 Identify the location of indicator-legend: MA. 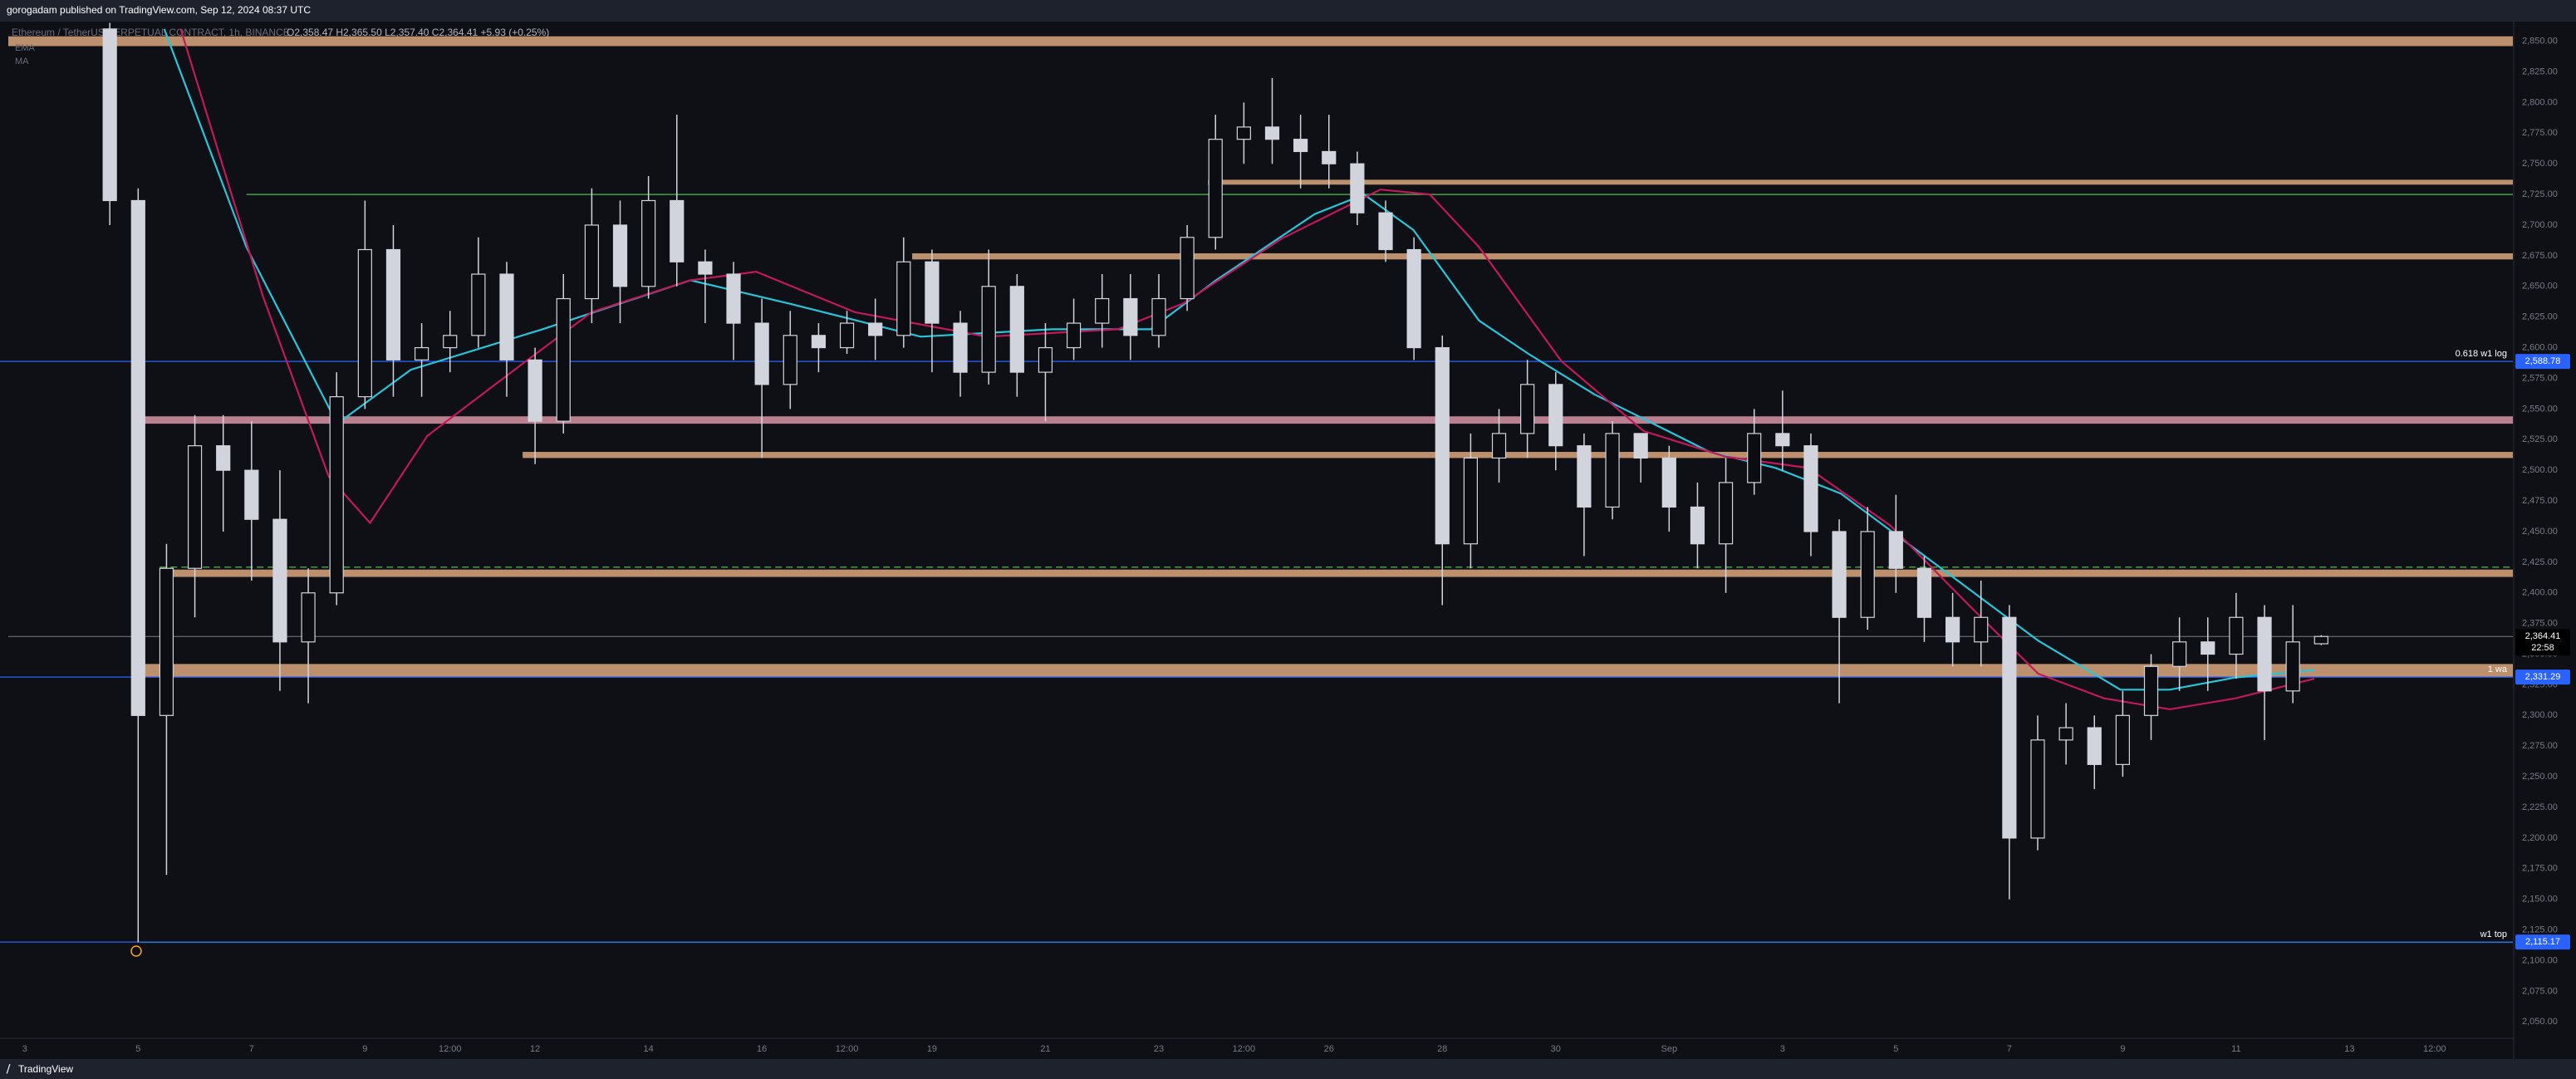
(22, 61).